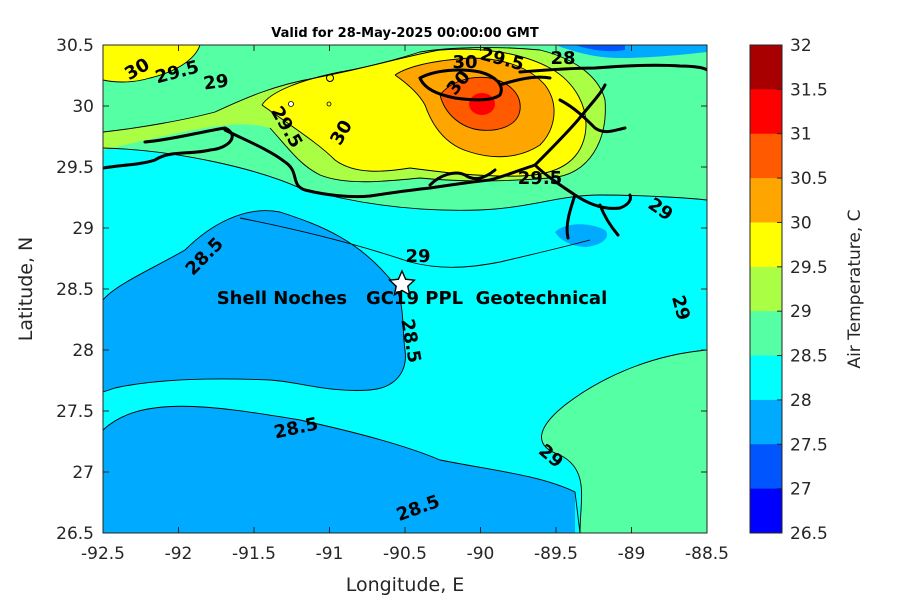 The height and width of the screenshot is (600, 900). What do you see at coordinates (75, 412) in the screenshot?
I see `y-tick-label: 27.5` at bounding box center [75, 412].